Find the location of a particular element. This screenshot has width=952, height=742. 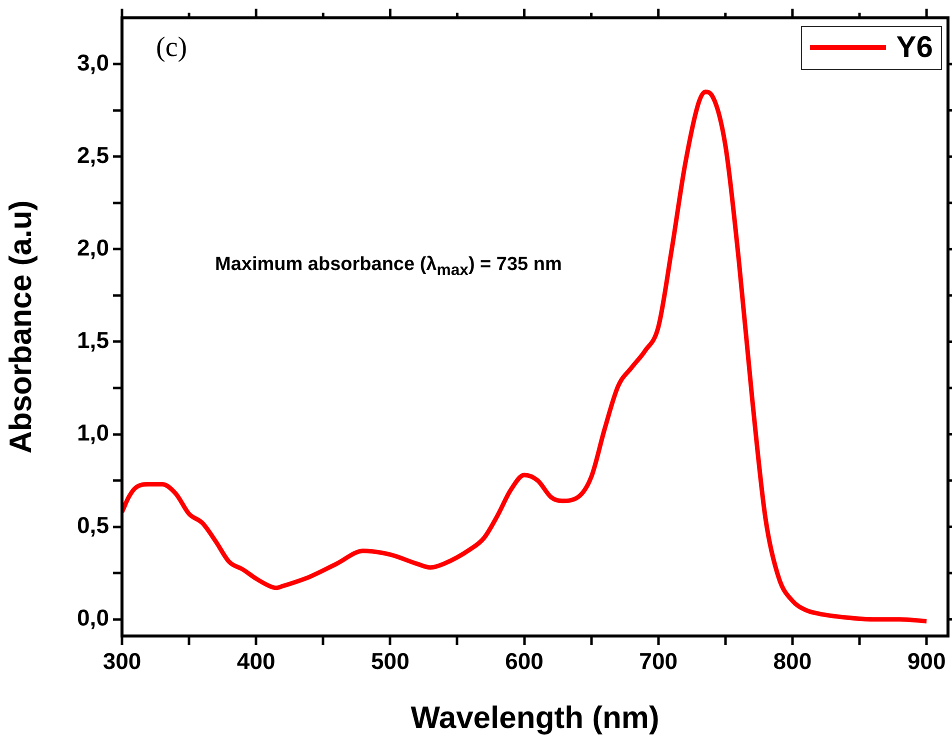

y-tick-label: 2,5 is located at coordinates (93, 155).